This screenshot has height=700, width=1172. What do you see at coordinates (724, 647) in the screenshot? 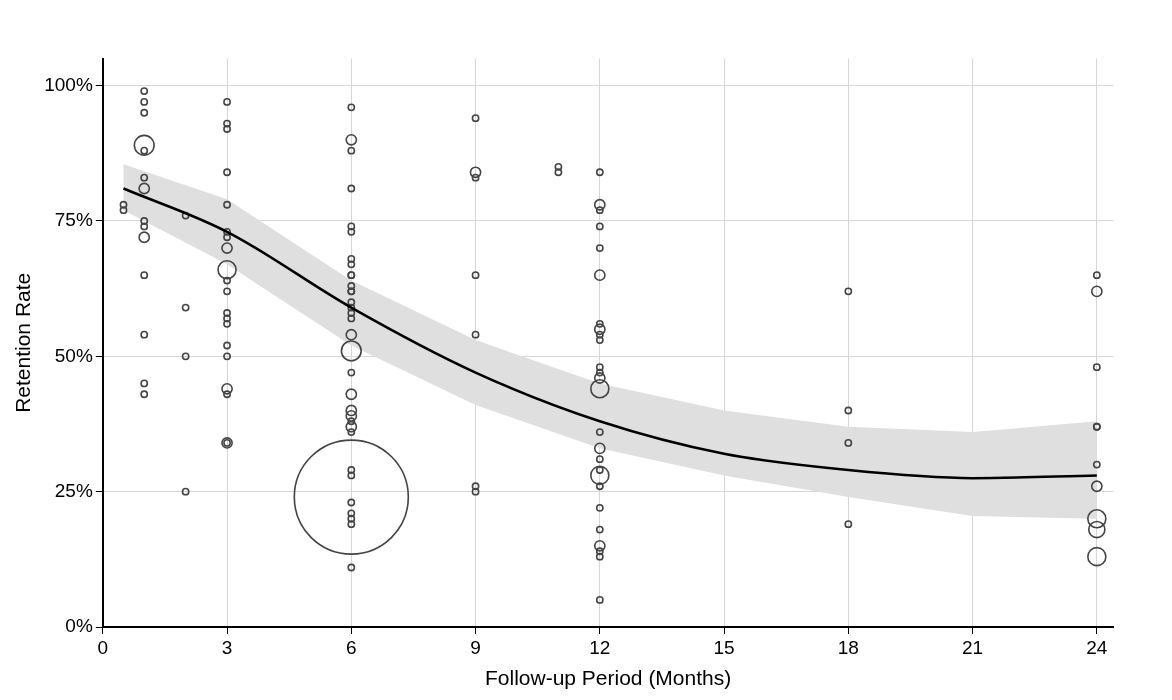
I see `x-tick-label: 15` at bounding box center [724, 647].